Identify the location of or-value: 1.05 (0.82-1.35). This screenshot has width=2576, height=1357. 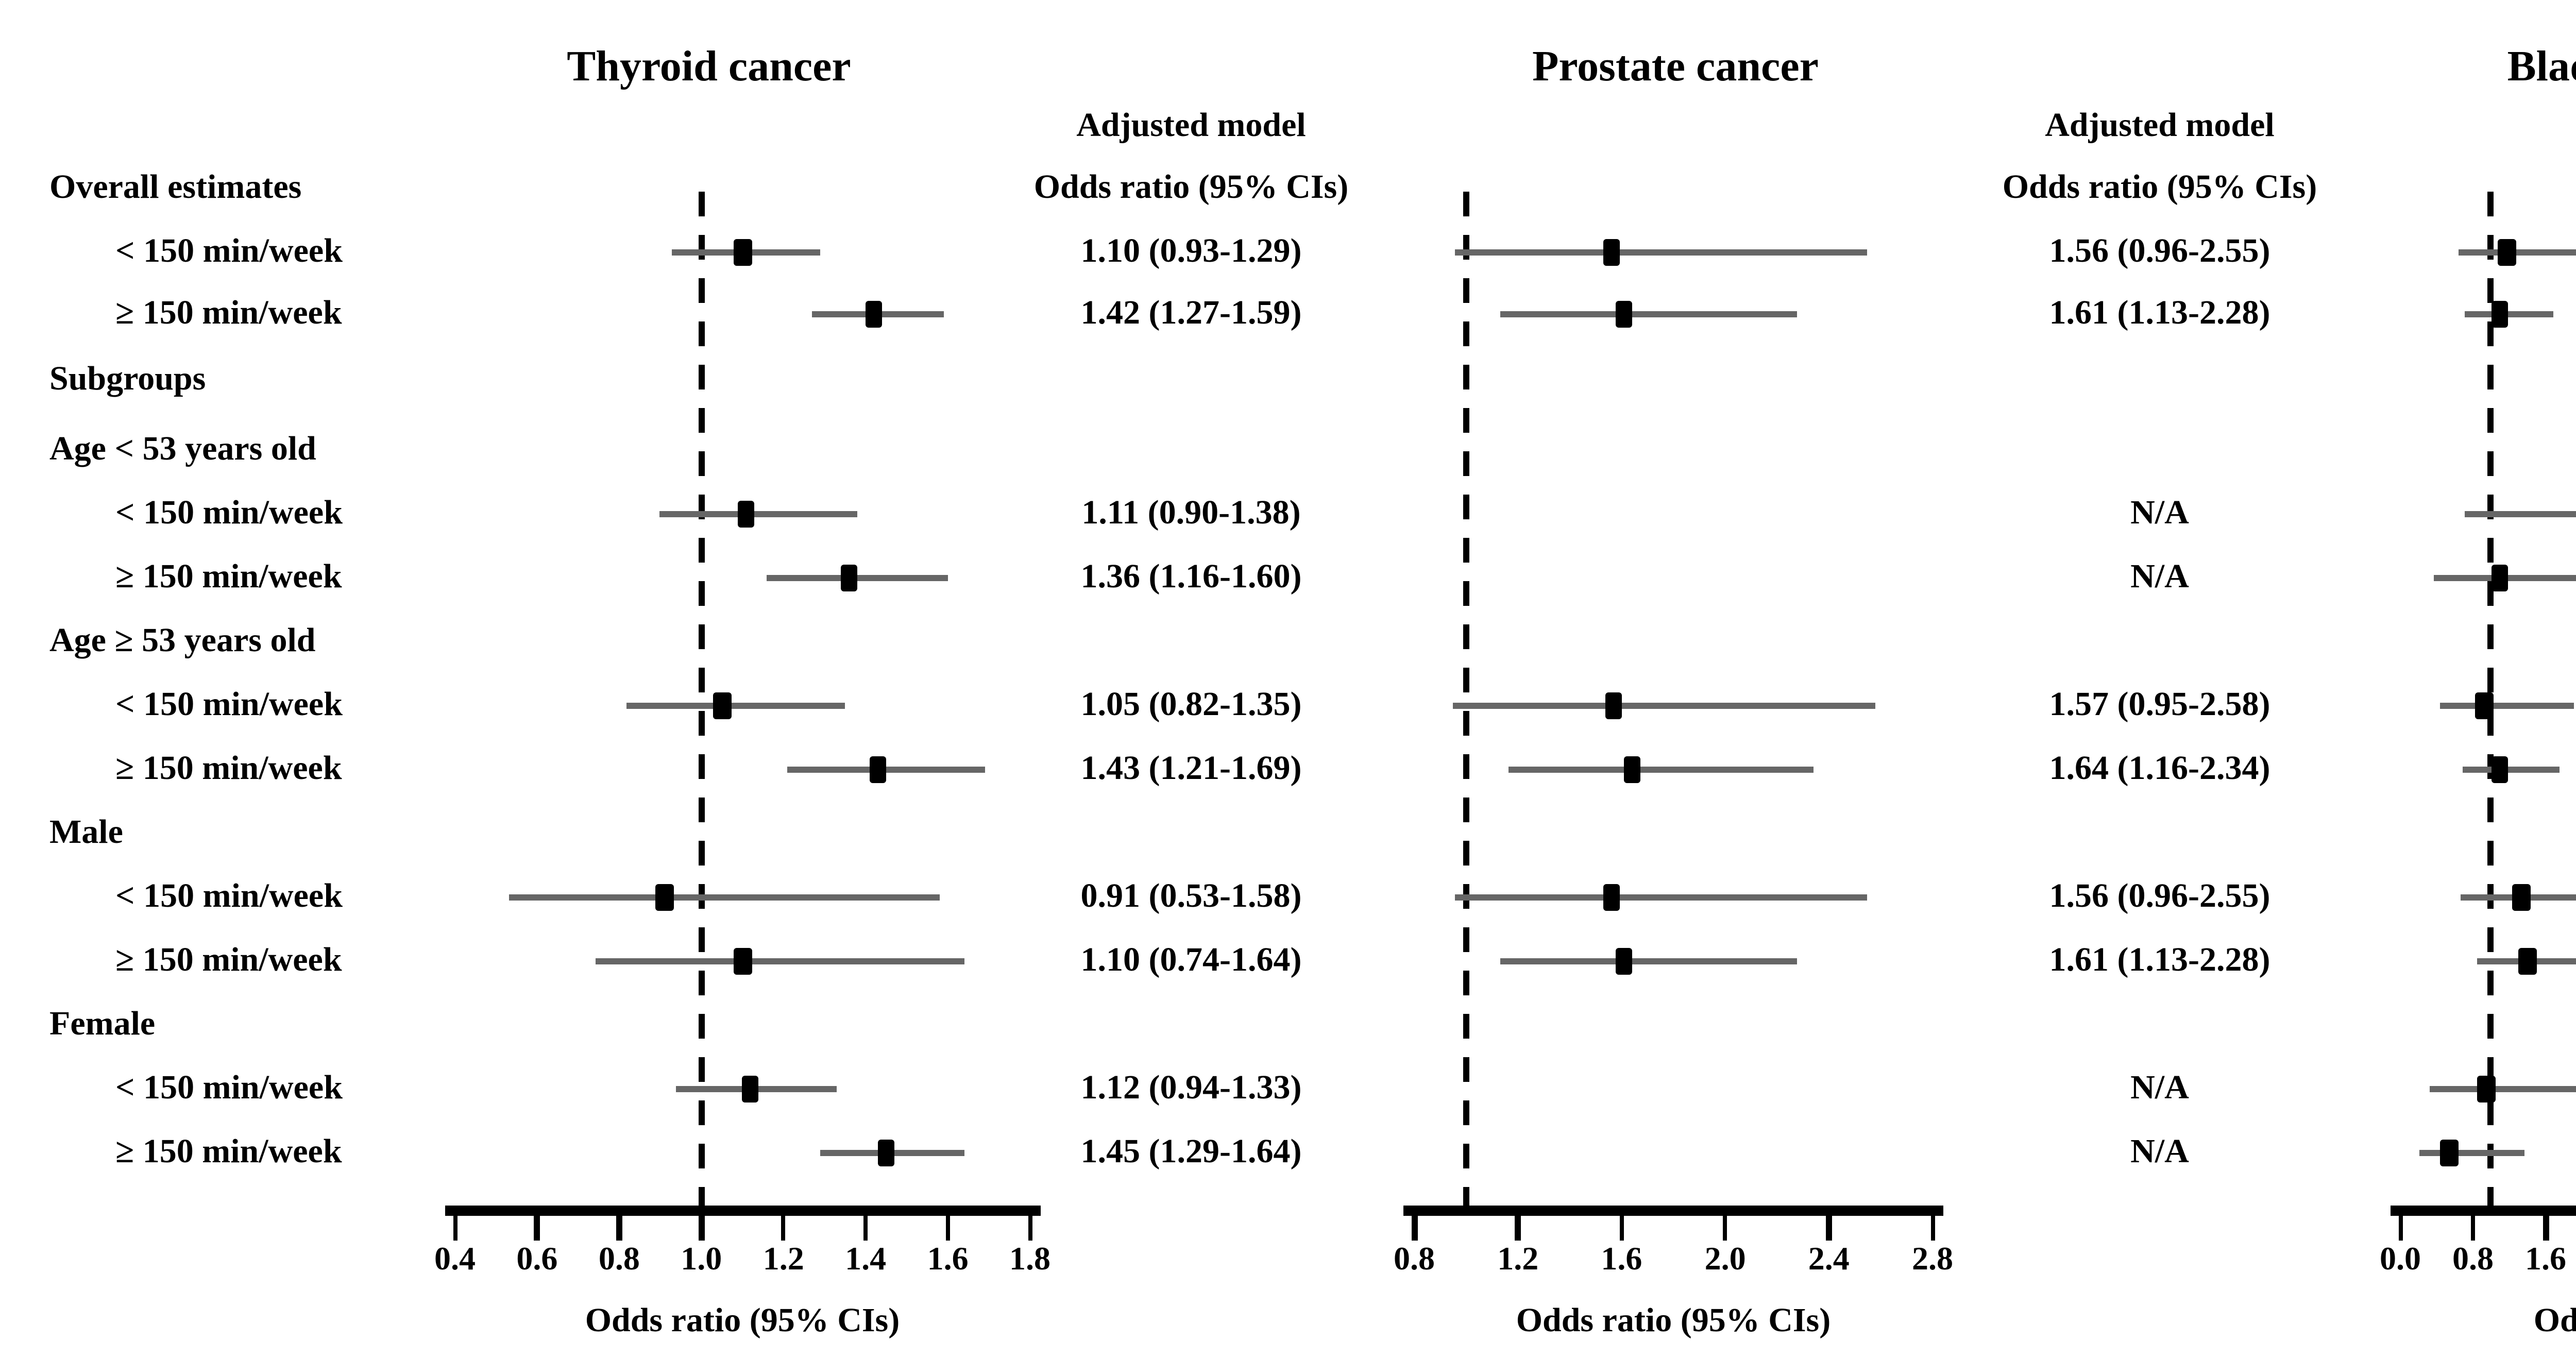
(1191, 702).